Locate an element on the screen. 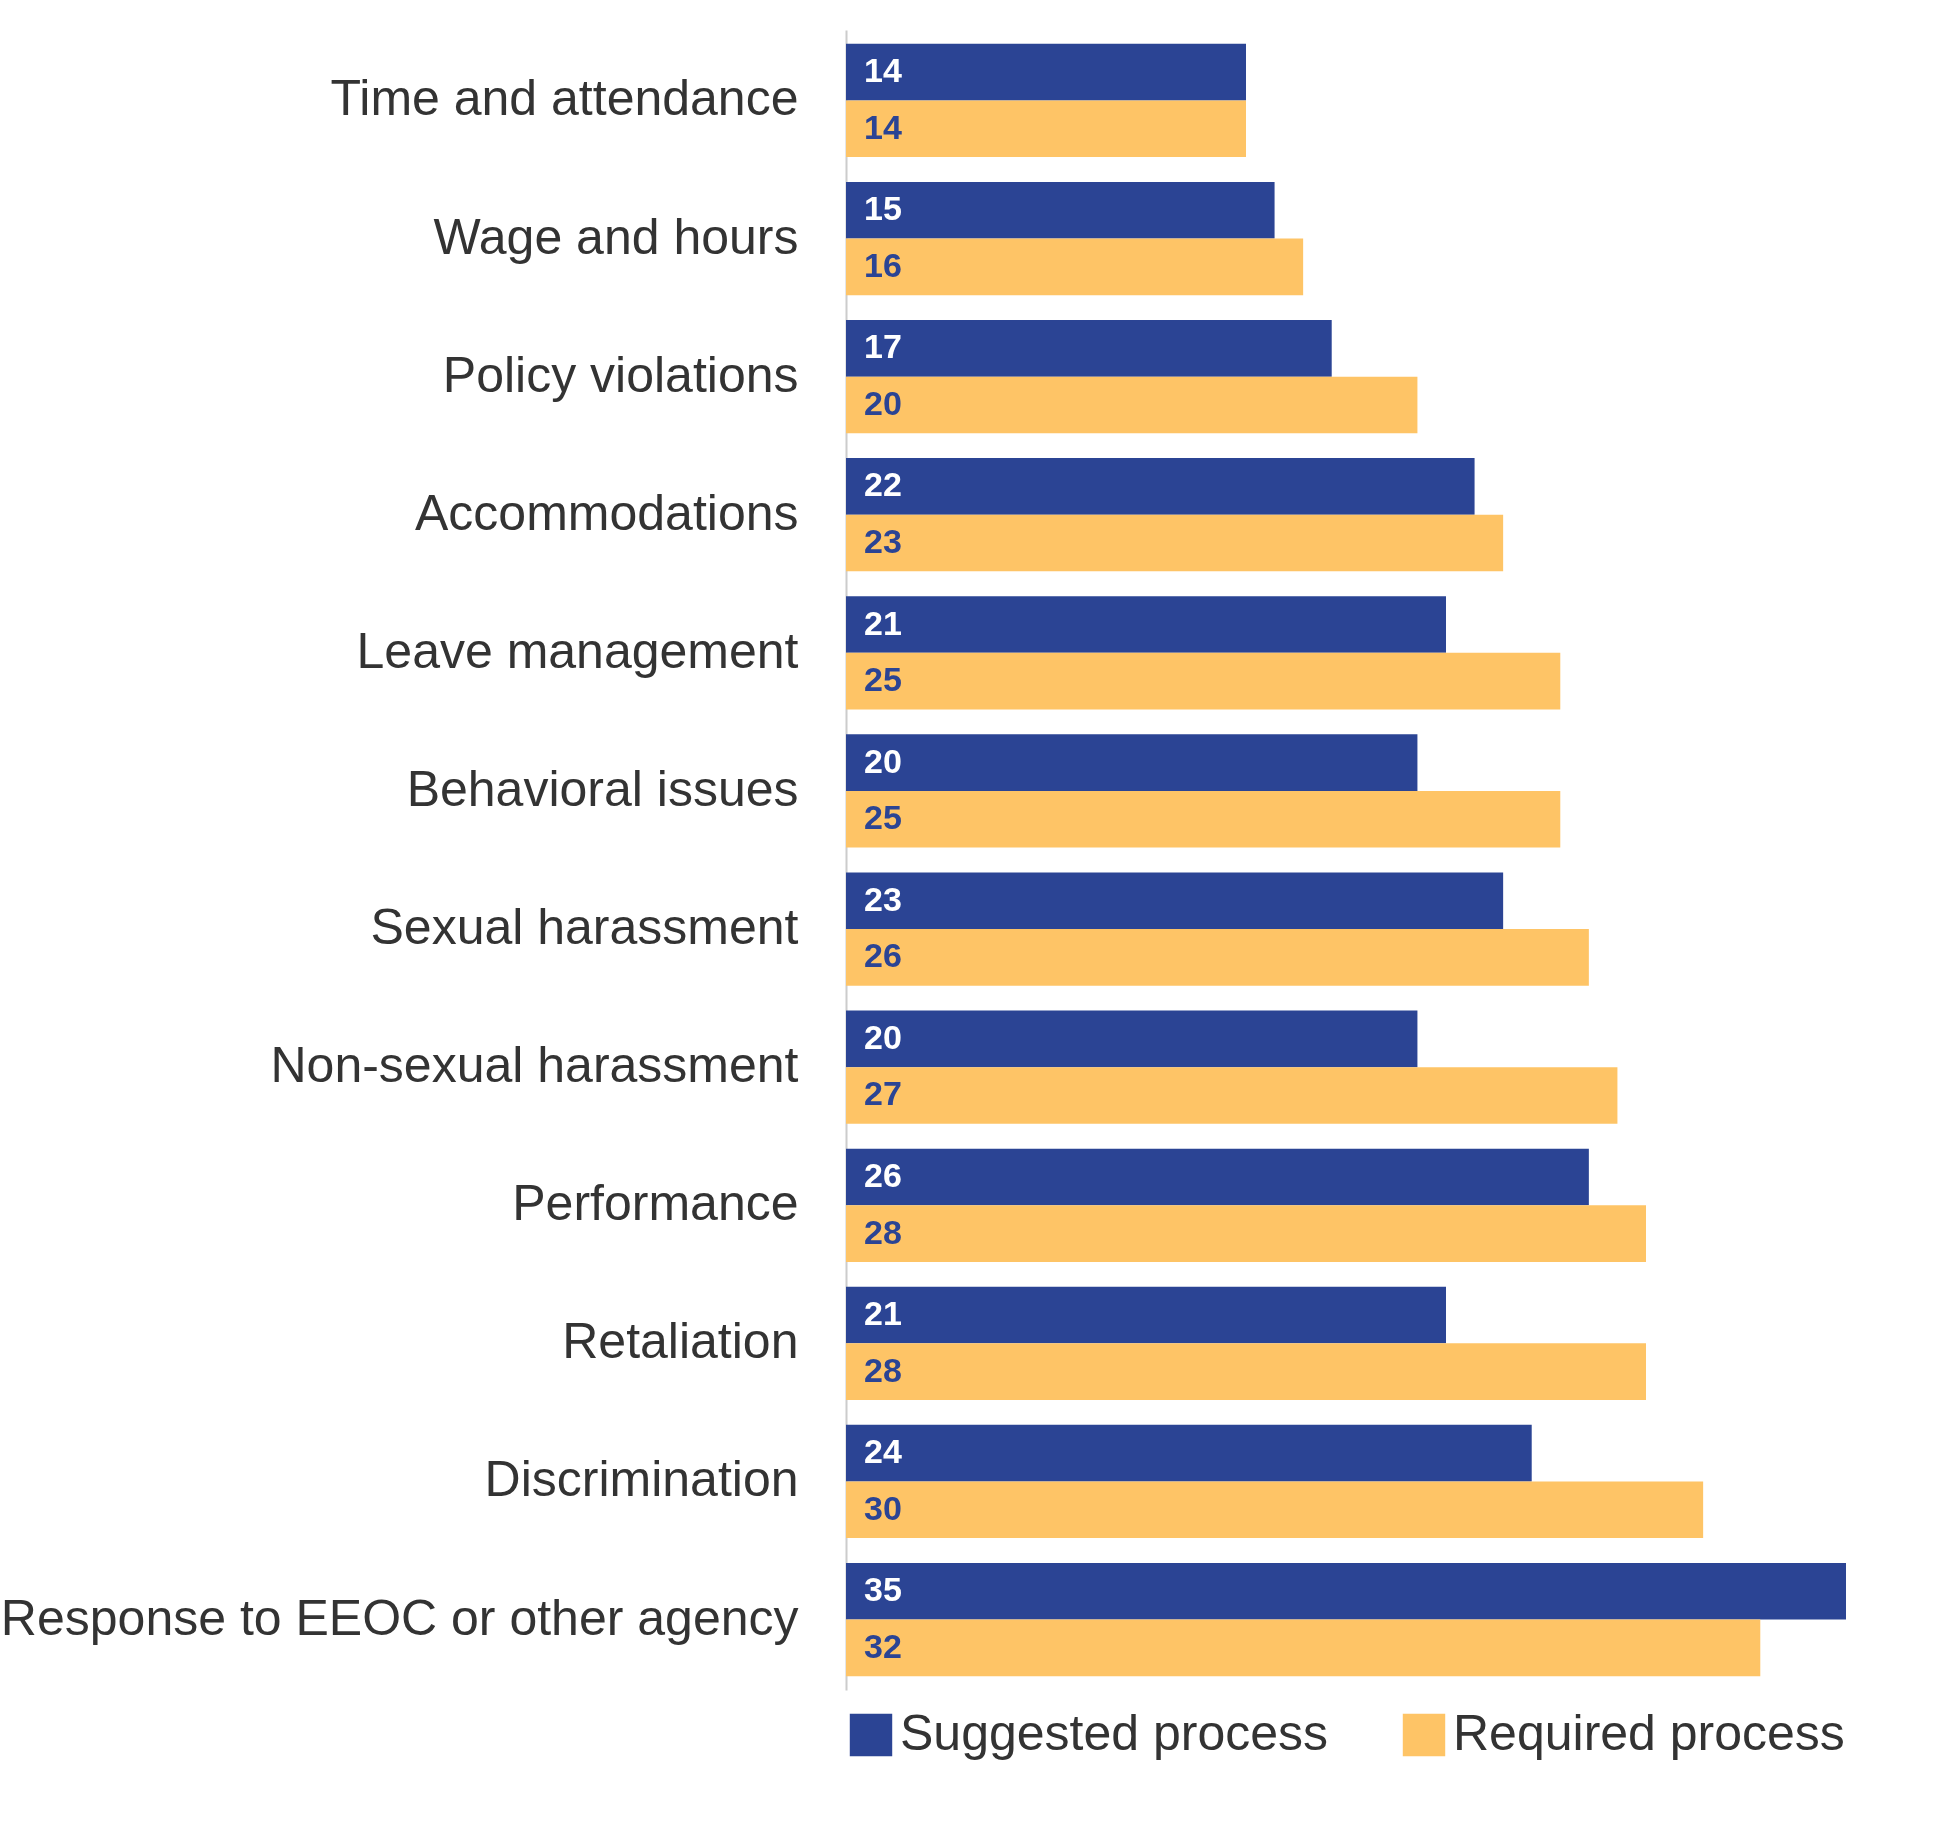 The image size is (1960, 1828). data-label: 35 is located at coordinates (883, 1589).